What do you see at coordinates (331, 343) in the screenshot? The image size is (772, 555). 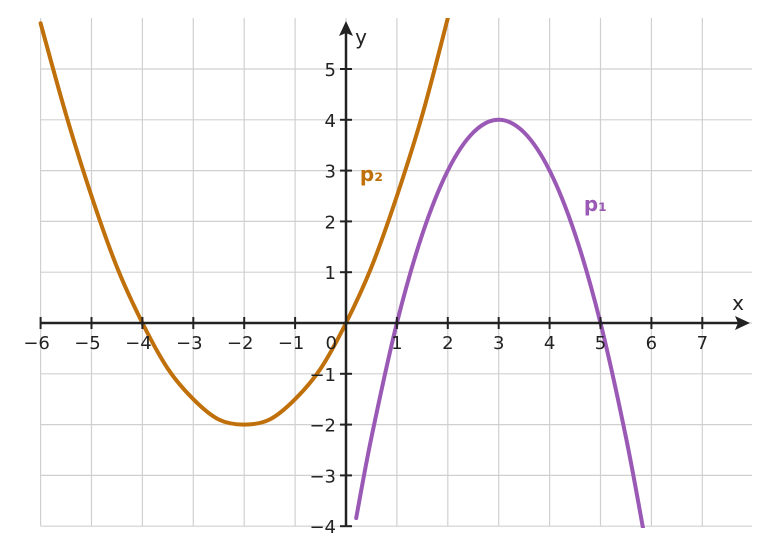 I see `origin-label: 0` at bounding box center [331, 343].